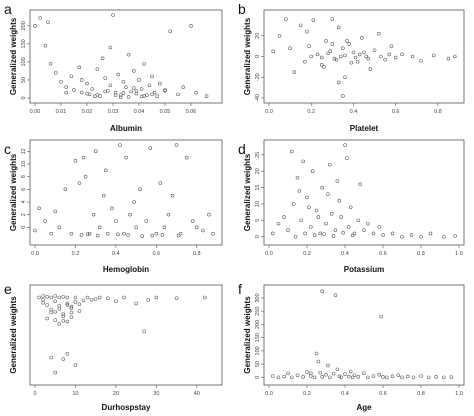 This screenshot has width=474, height=416. I want to click on panel-e: e 0 10 20 30 40 Durhospstay Generalized weights, so click(113, 346).